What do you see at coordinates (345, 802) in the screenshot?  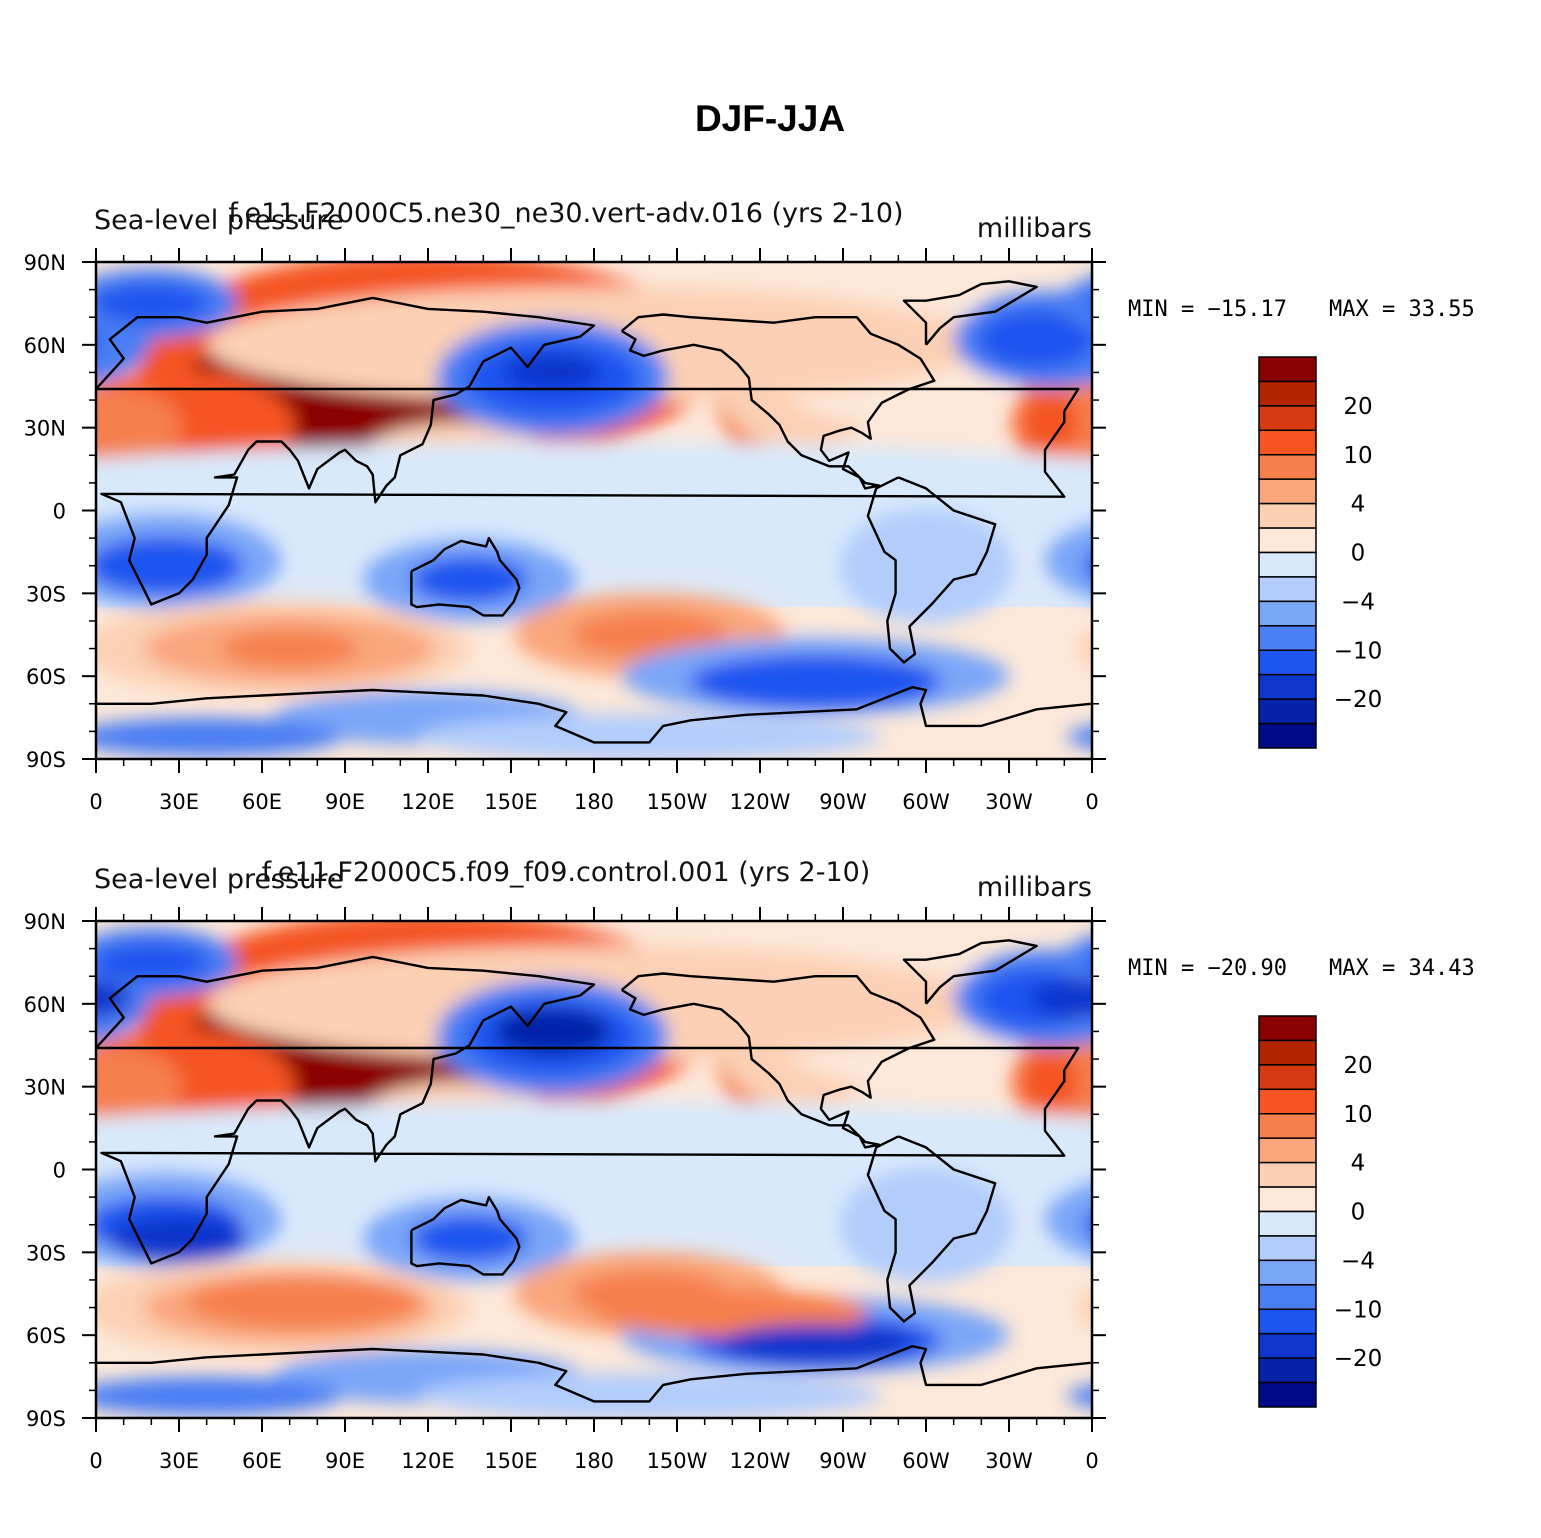 I see `x-tick-label-3: 90E` at bounding box center [345, 802].